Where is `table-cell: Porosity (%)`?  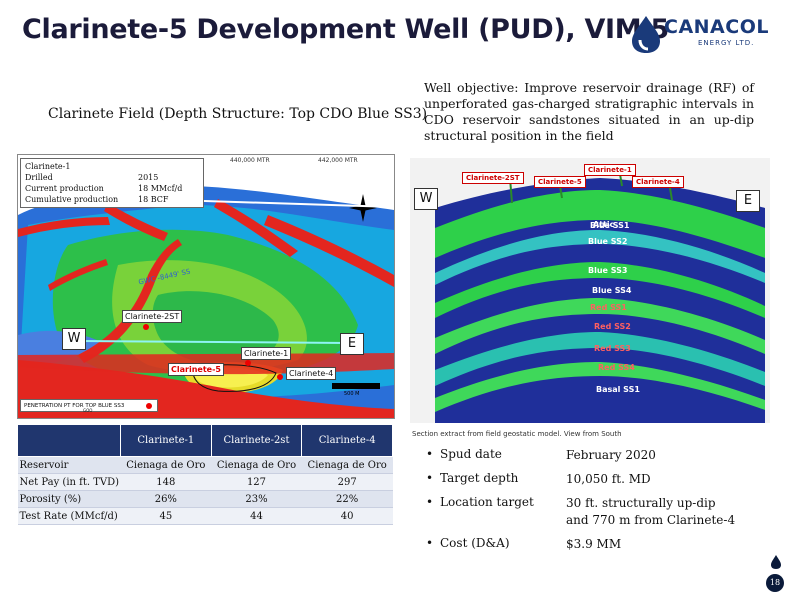 table-cell: Porosity (%) is located at coordinates (69, 499).